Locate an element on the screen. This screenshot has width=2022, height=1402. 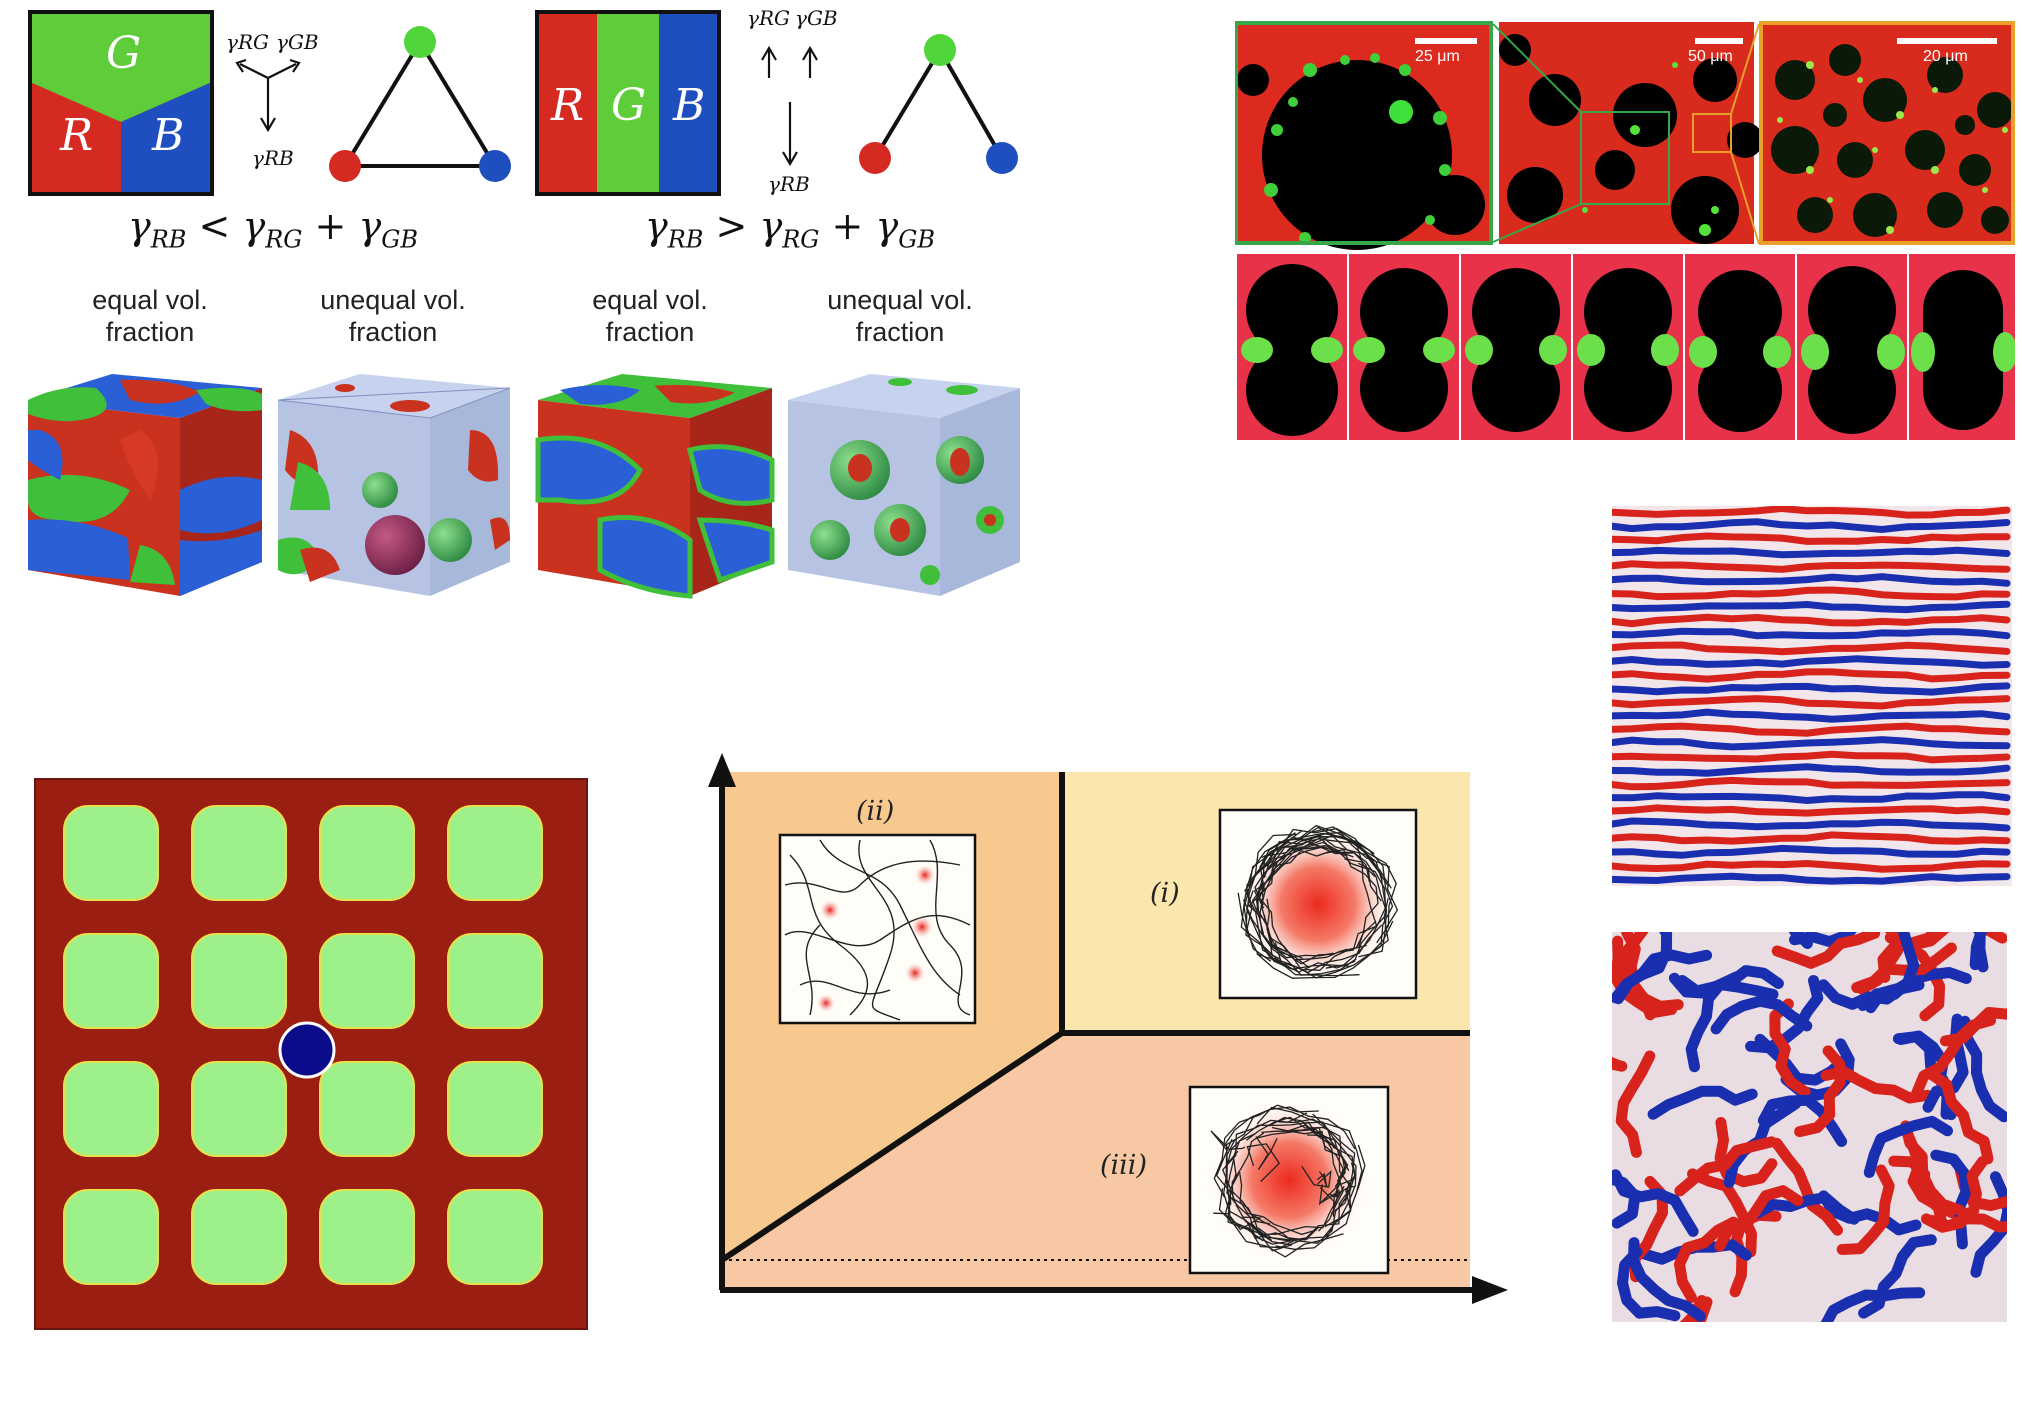
cube-caption-1: equal vol. fraction is located at coordinates (150, 316).